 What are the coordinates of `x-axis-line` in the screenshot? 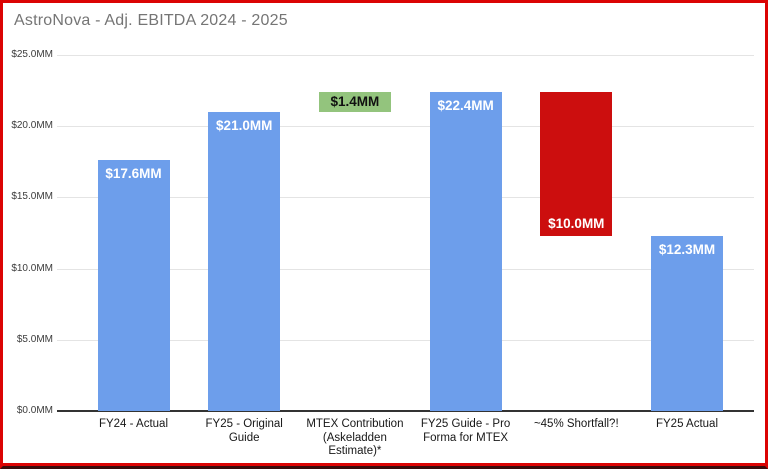 It's located at (405, 411).